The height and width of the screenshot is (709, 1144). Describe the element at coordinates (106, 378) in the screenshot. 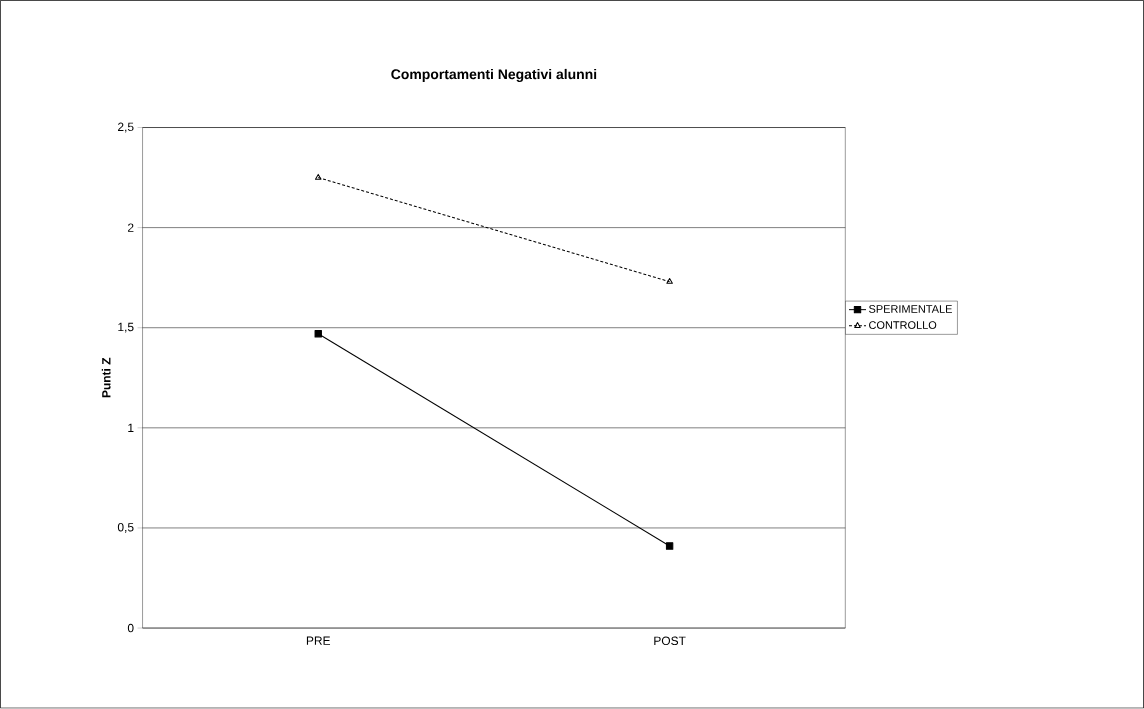

I see `y-axis-title: Punti Z` at that location.